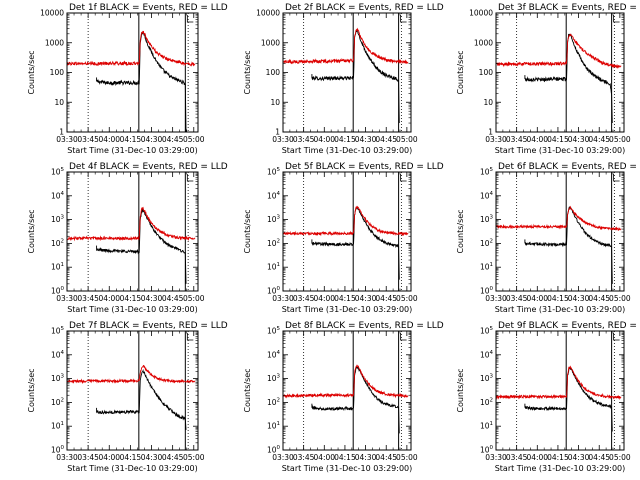 This screenshot has height=480, width=640. I want to click on panel-title: Det 6f BLACK = Events, RED = LLD, so click(569, 167).